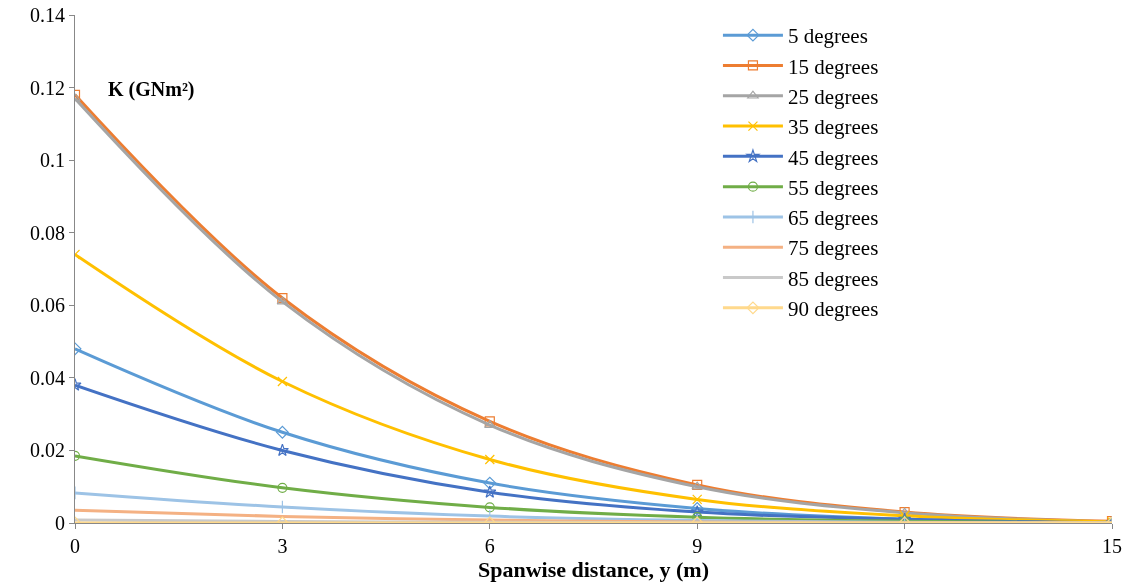 The image size is (1127, 583). What do you see at coordinates (833, 278) in the screenshot?
I see `legend-label: 85 degrees` at bounding box center [833, 278].